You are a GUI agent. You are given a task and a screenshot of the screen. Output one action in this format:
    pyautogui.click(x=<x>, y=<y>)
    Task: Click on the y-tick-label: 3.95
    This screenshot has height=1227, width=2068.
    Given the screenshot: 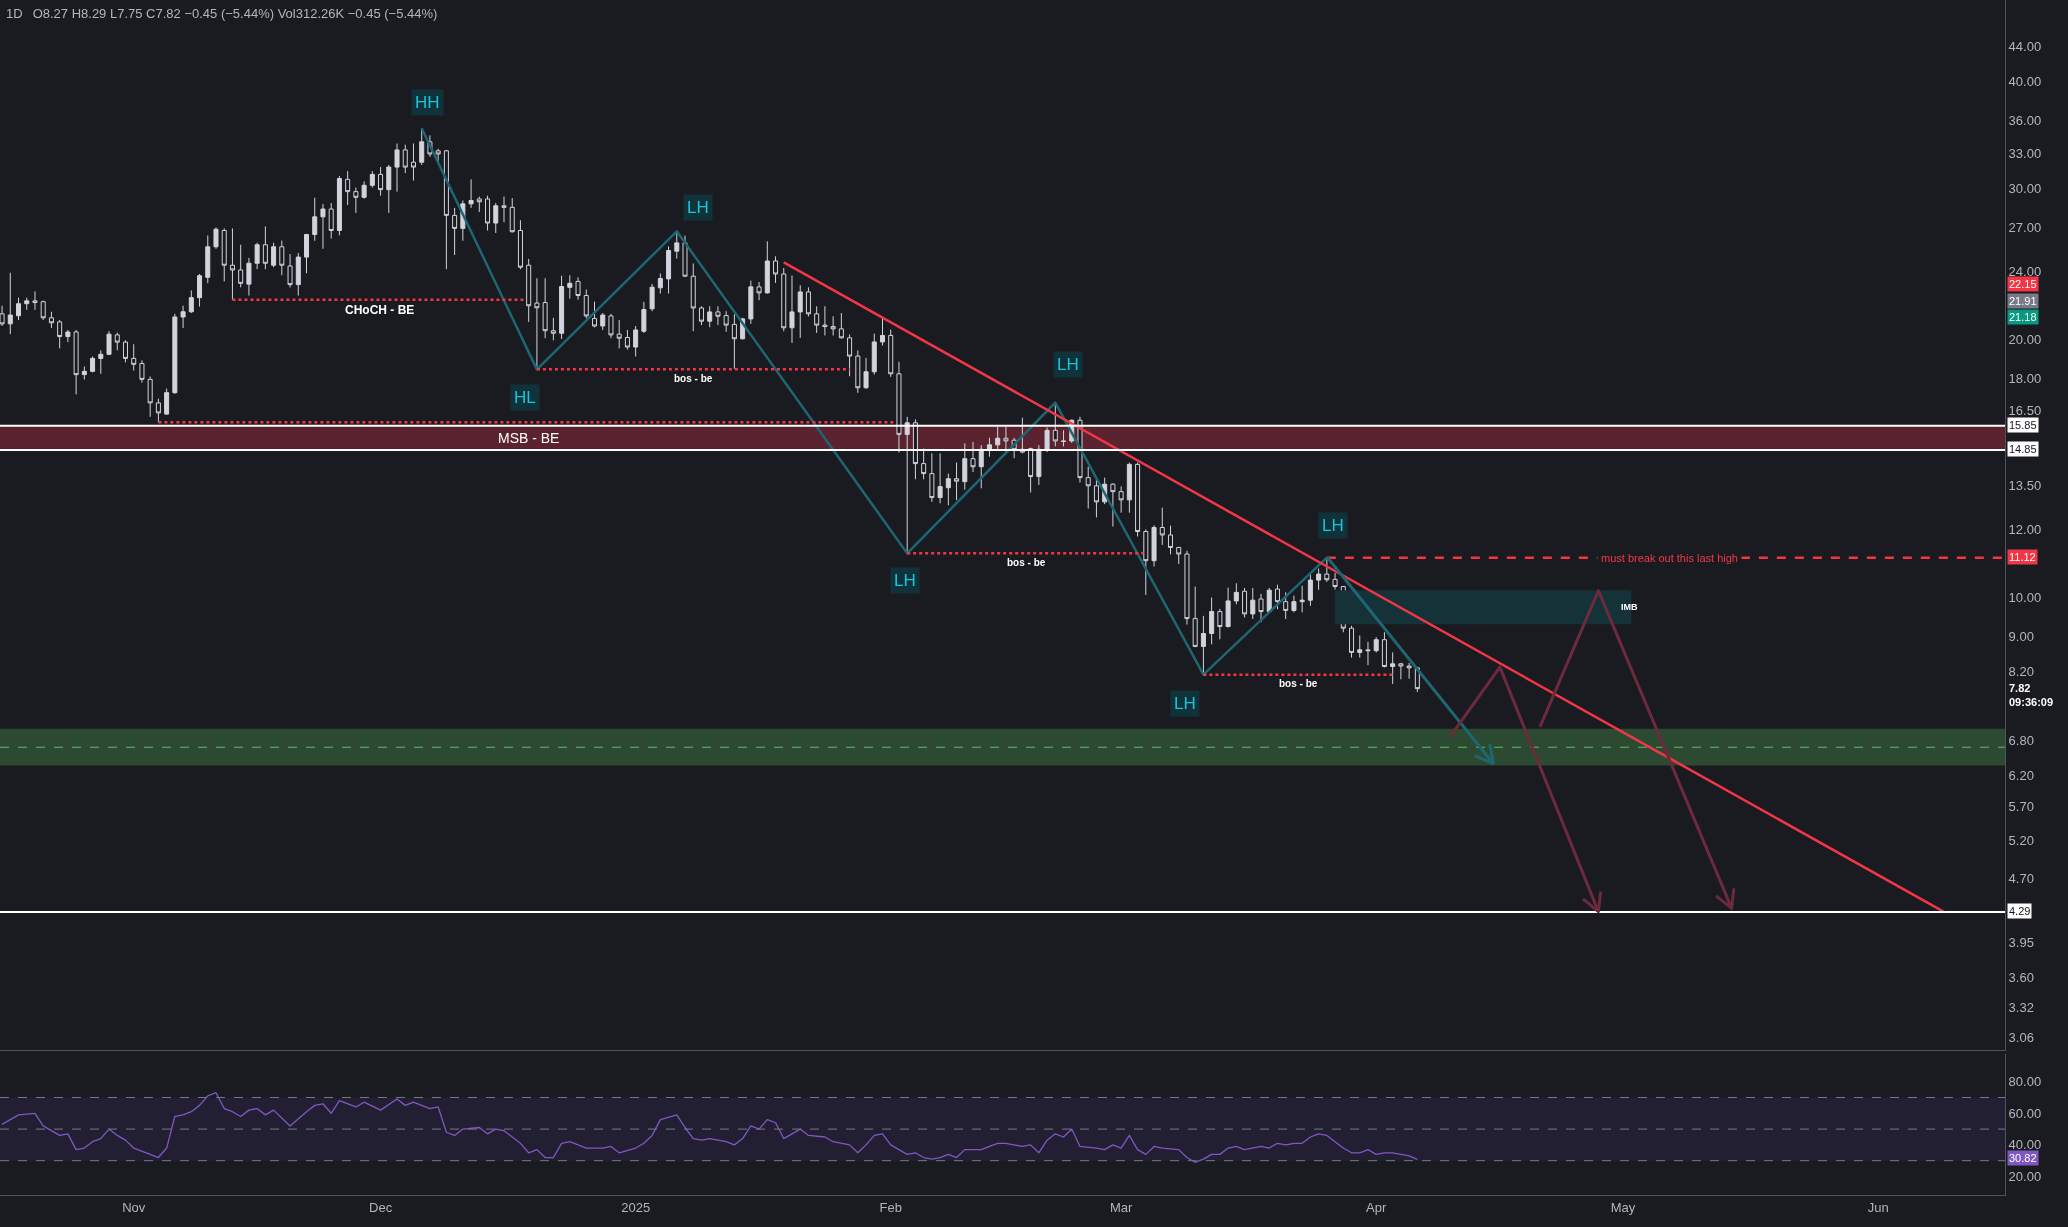 What is the action you would take?
    pyautogui.click(x=2021, y=943)
    